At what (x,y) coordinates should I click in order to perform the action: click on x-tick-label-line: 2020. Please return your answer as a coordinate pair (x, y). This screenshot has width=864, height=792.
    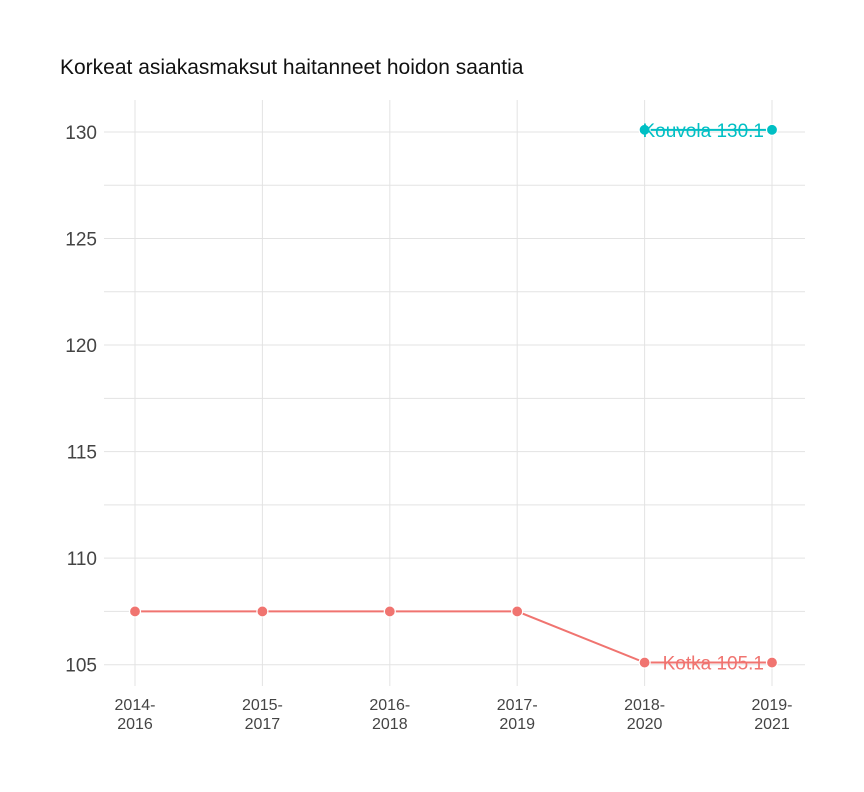
    Looking at the image, I should click on (645, 724).